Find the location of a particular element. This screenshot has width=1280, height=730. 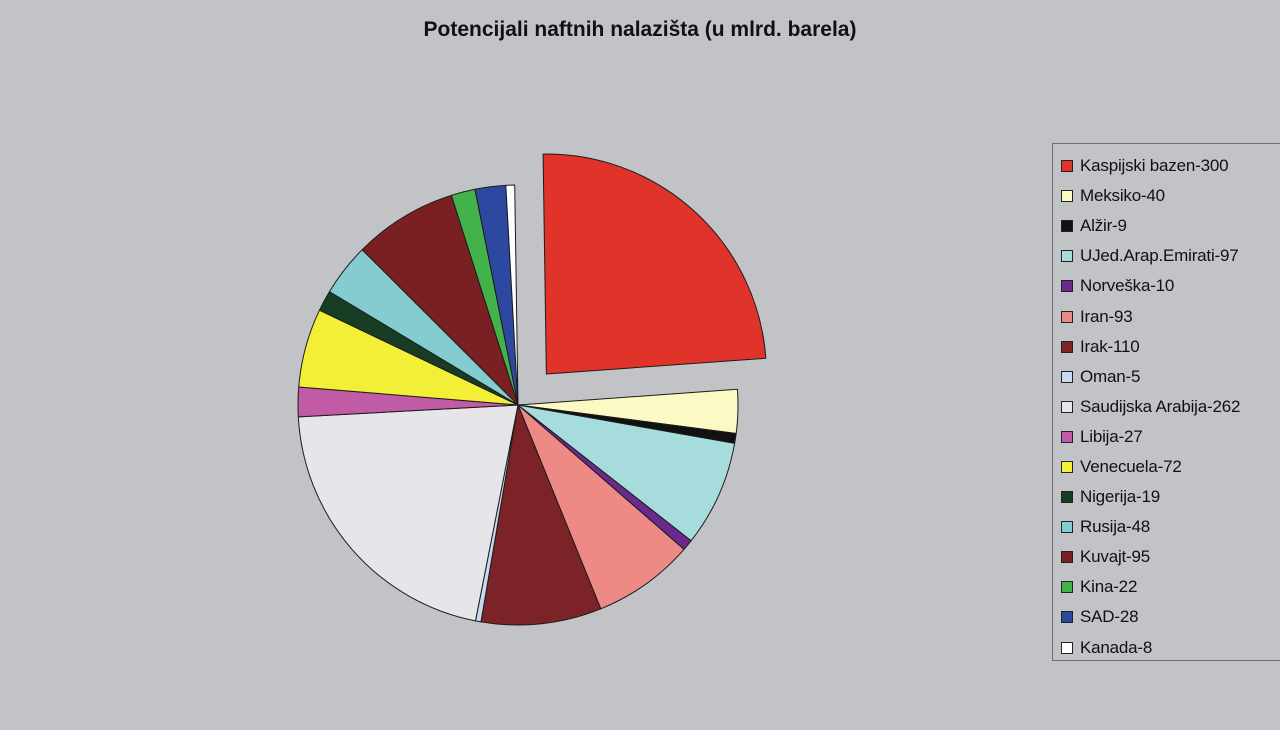

legend-item-kanada: Kanada-8 is located at coordinates (1170, 648).